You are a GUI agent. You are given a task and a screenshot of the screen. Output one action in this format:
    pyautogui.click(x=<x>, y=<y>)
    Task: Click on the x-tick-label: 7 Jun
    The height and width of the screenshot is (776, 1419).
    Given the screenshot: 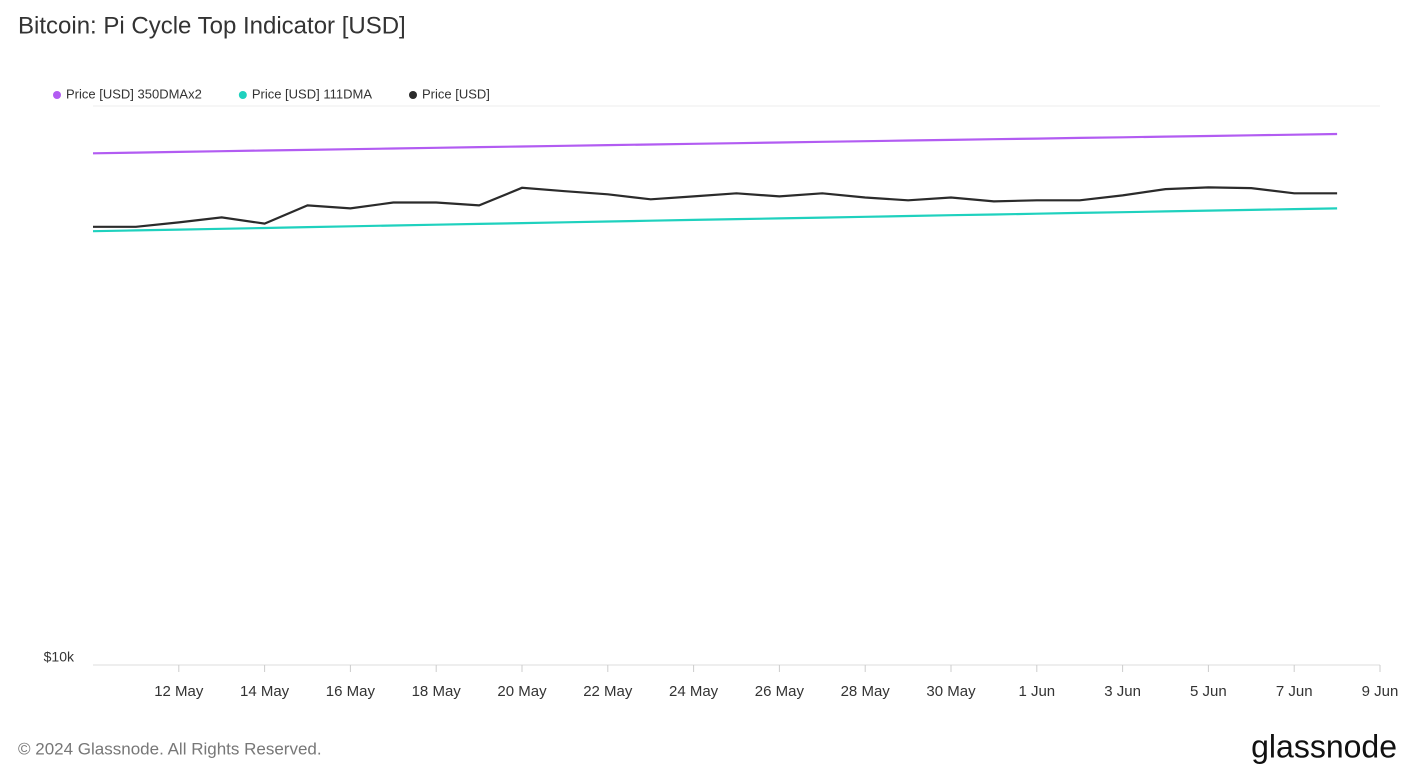 What is the action you would take?
    pyautogui.click(x=1294, y=691)
    